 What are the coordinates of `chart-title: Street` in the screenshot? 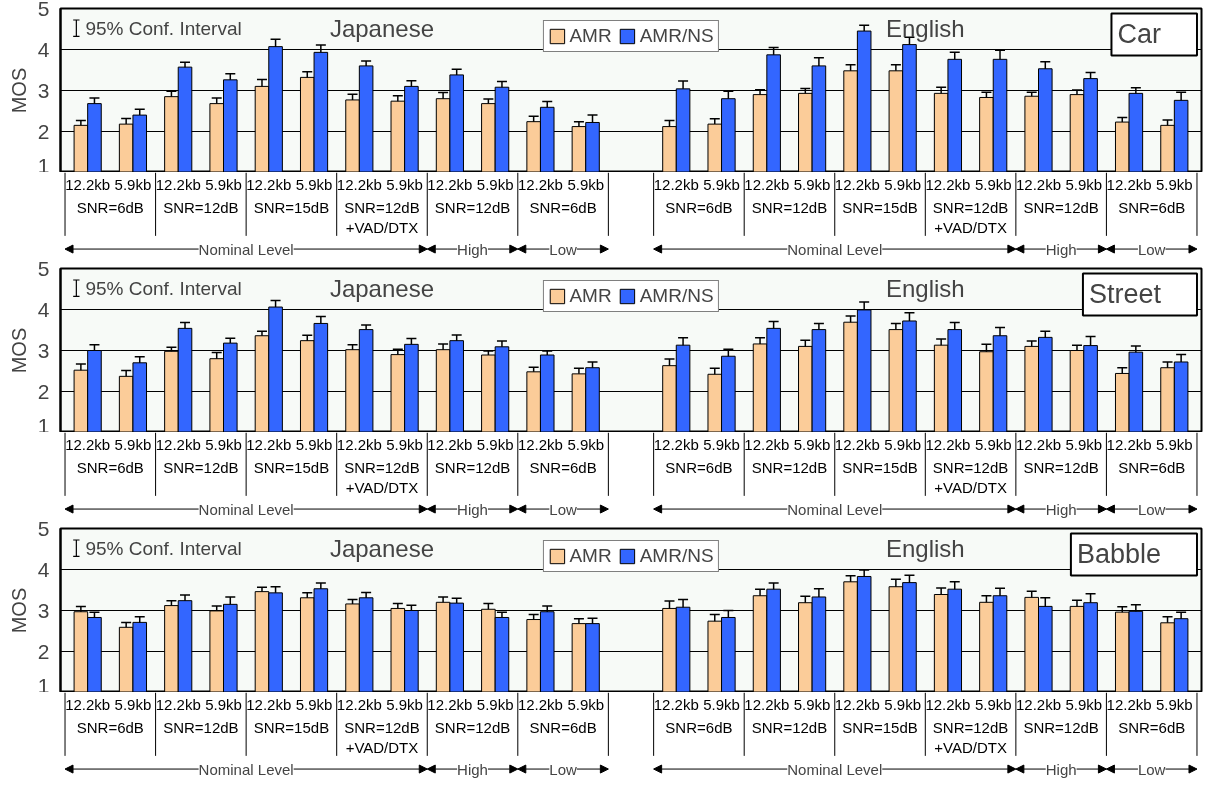 It's located at (1125, 294).